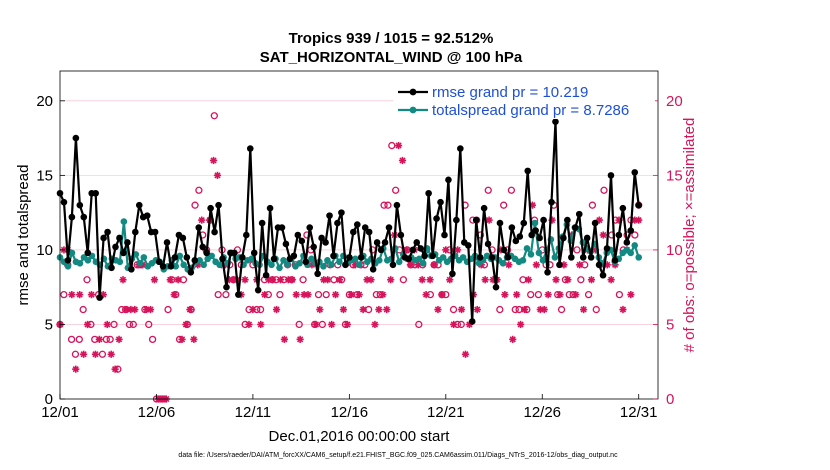  I want to click on y-tick-label-right: 5, so click(670, 324).